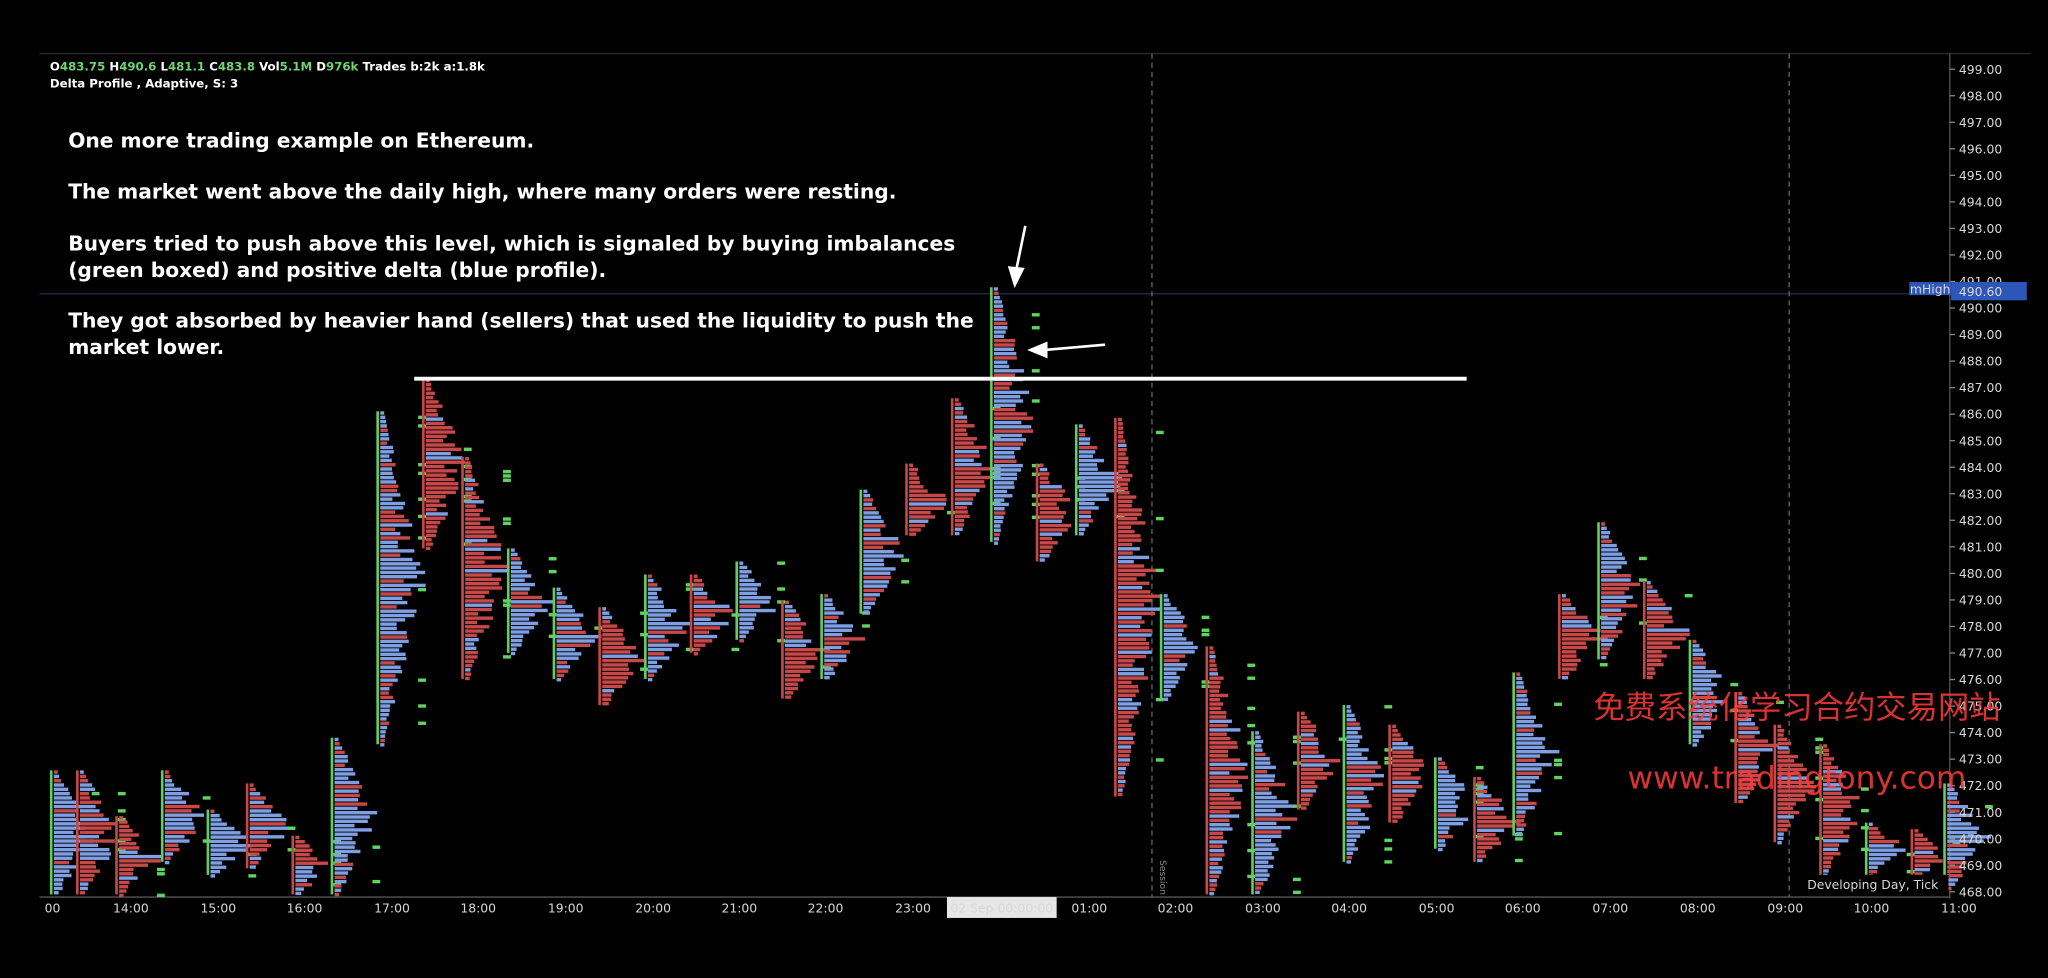 The height and width of the screenshot is (978, 2048). Describe the element at coordinates (1980, 308) in the screenshot. I see `price-label: 490.00` at that location.